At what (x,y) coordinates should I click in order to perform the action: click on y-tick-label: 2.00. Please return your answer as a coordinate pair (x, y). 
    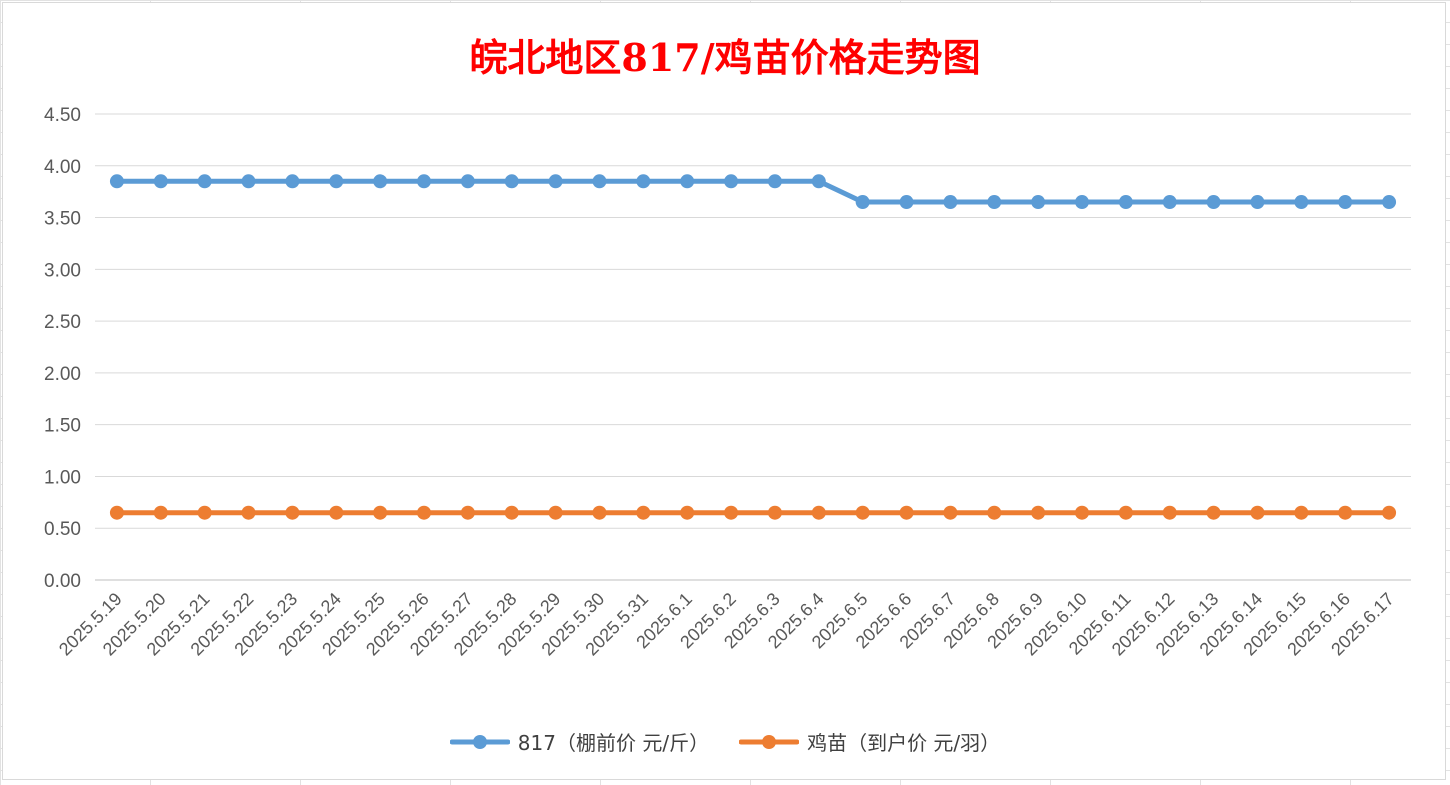
    Looking at the image, I should click on (62, 374).